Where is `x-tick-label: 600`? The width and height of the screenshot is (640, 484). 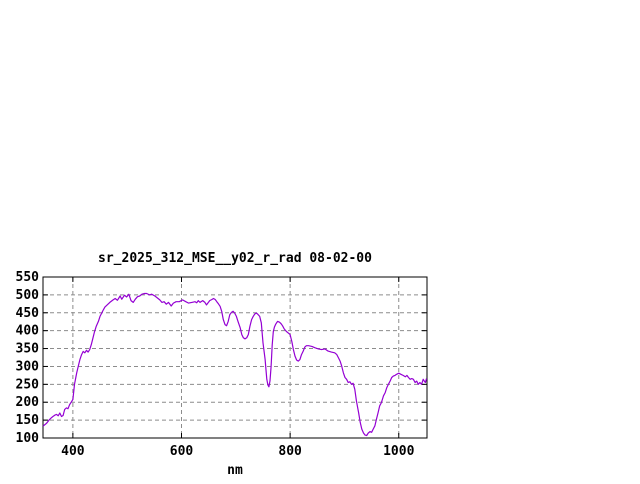
x-tick-label: 600 is located at coordinates (182, 451).